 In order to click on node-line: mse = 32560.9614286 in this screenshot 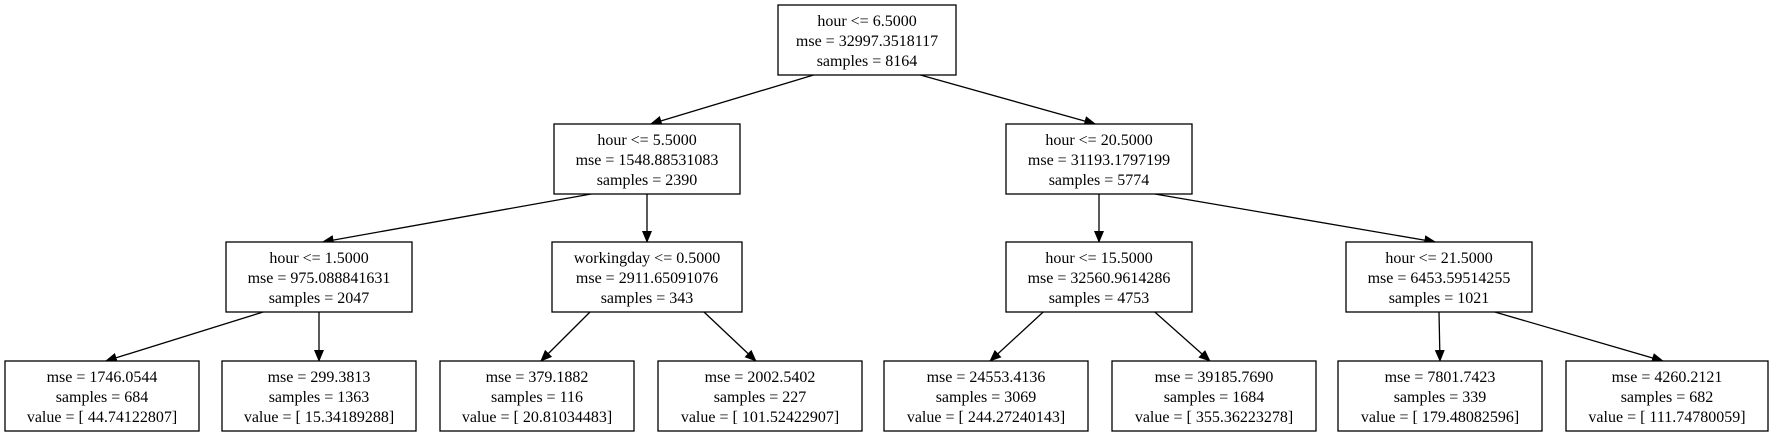, I will do `click(1099, 278)`.